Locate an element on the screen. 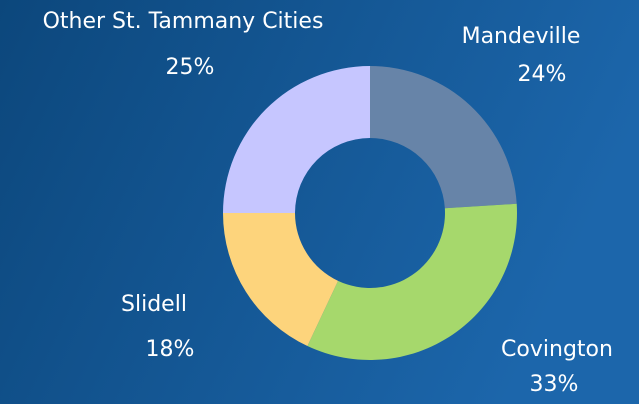  slice-value-label: 33% is located at coordinates (554, 384).